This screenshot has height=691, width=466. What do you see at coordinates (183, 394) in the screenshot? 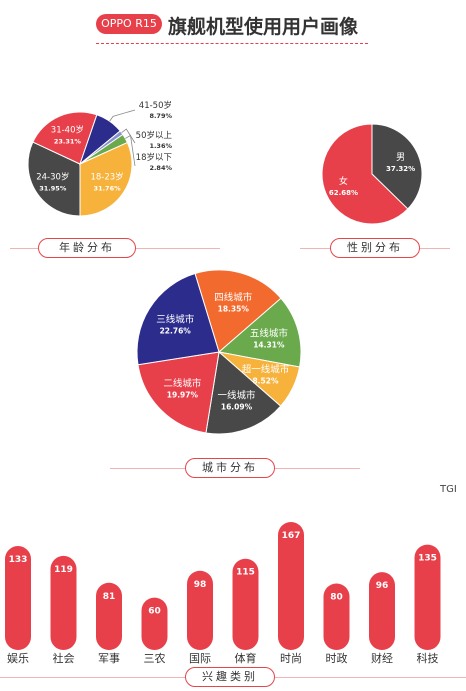
I see `city-slice-value: 19.97%` at bounding box center [183, 394].